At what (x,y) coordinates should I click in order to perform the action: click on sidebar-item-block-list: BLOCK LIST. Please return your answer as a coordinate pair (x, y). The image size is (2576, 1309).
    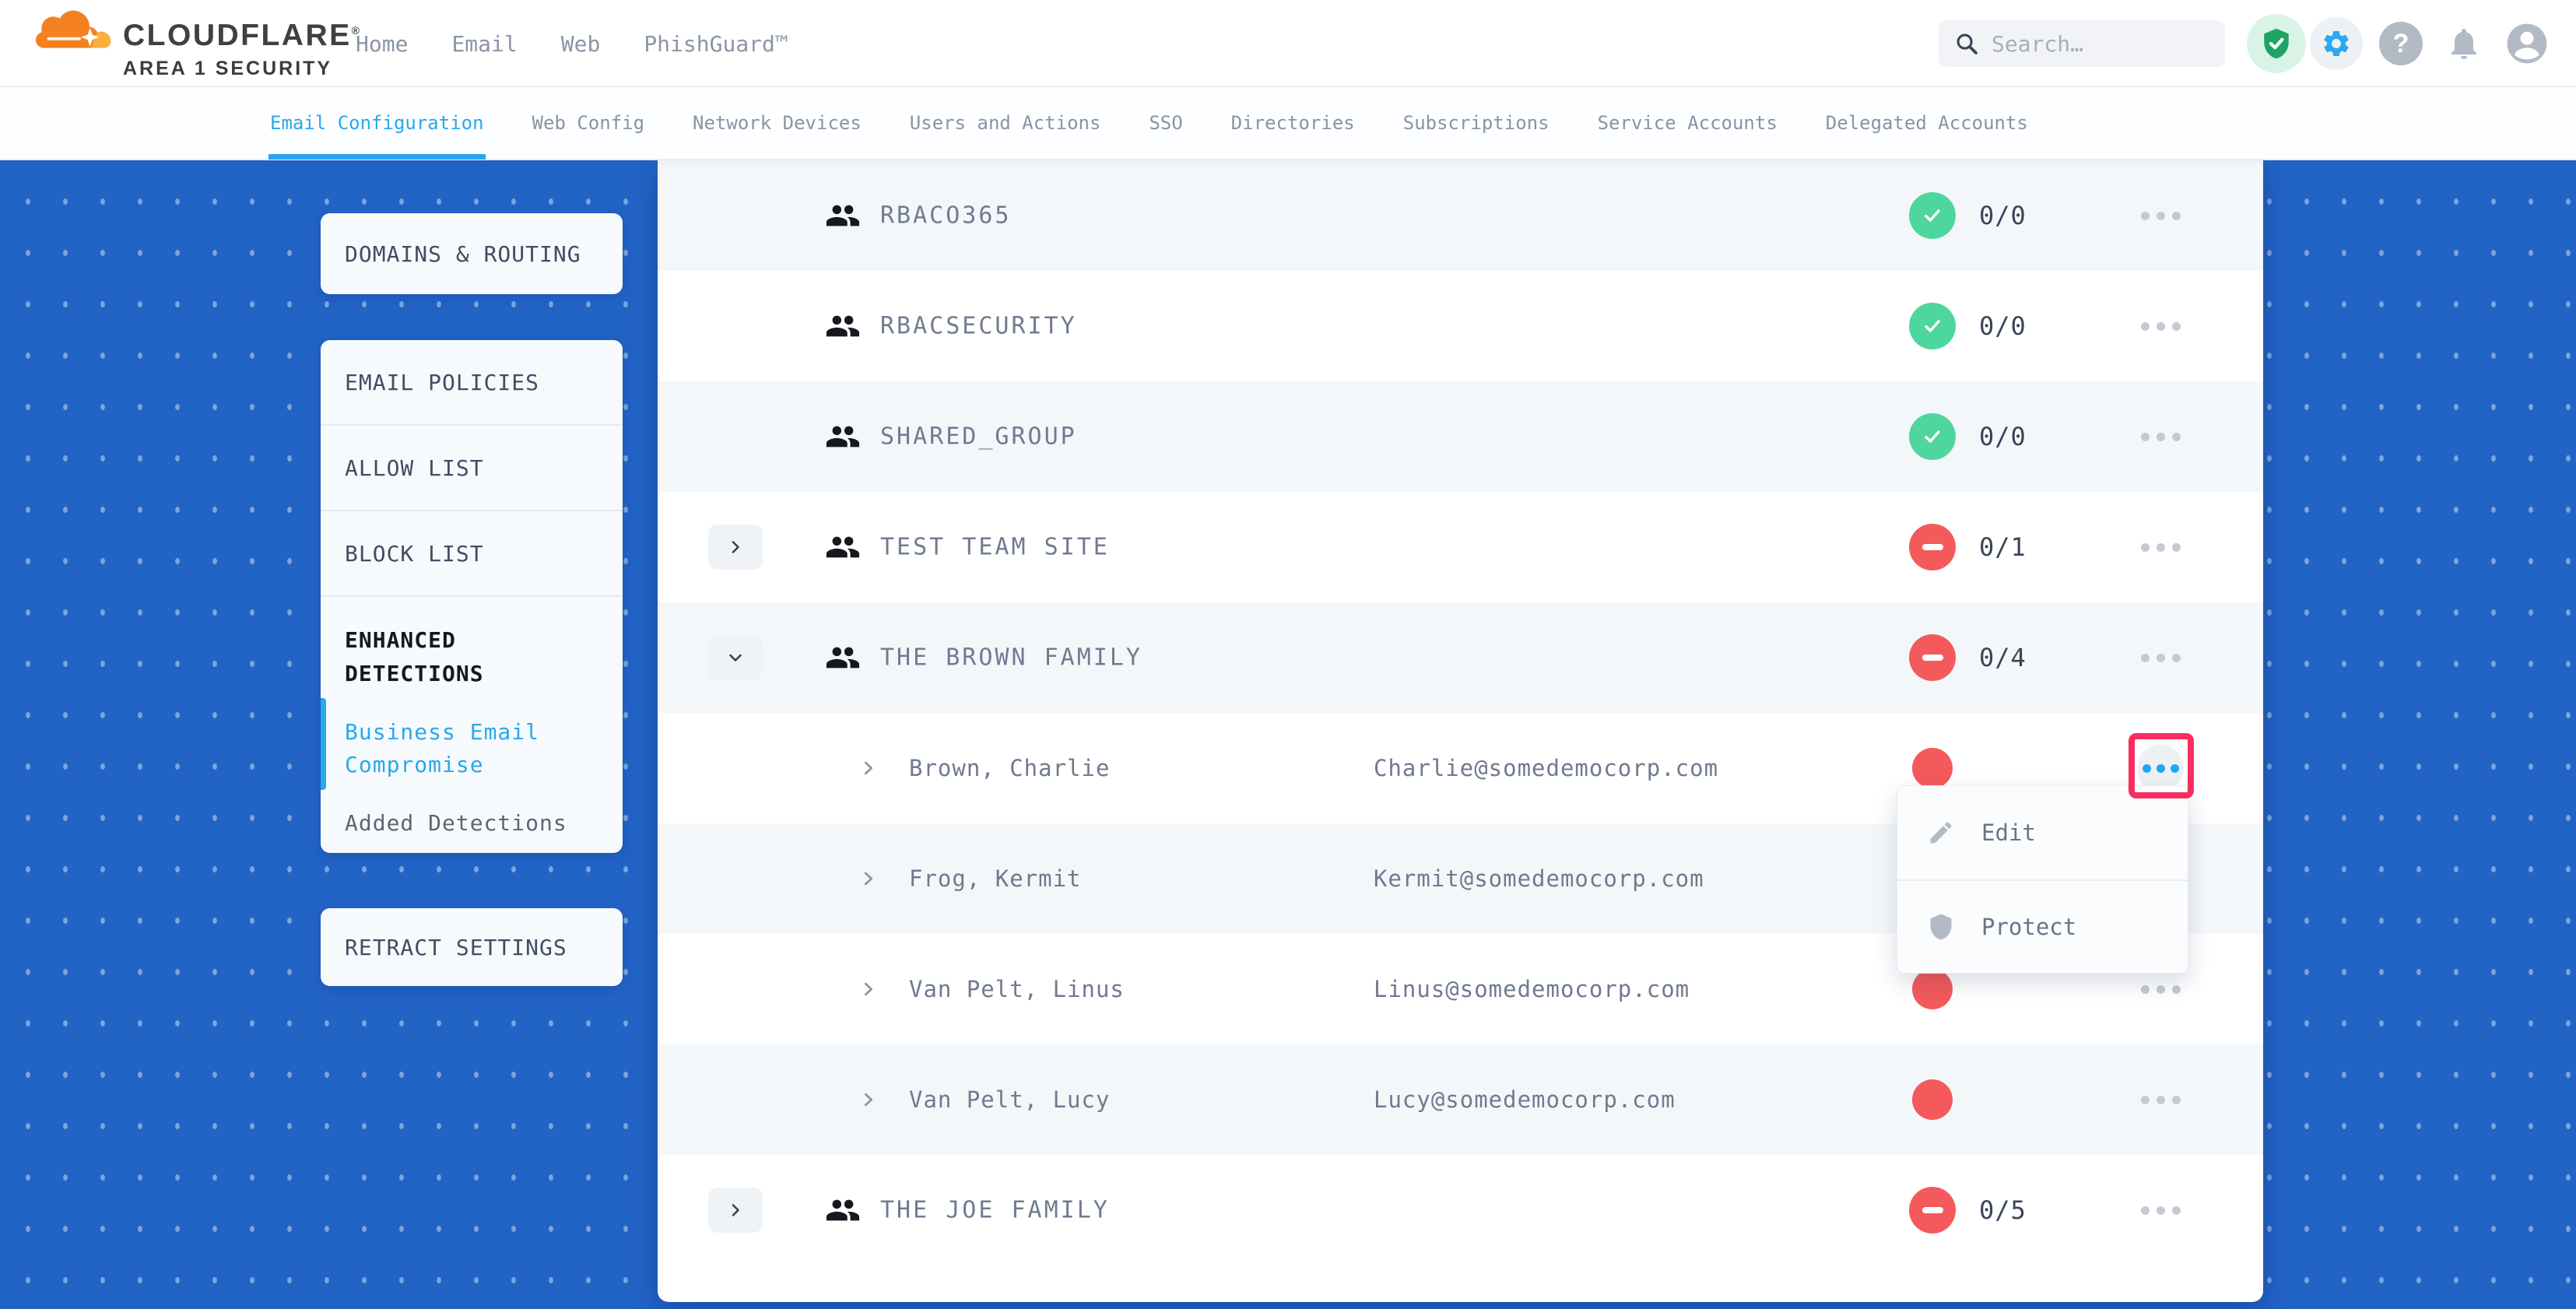
    Looking at the image, I should click on (472, 554).